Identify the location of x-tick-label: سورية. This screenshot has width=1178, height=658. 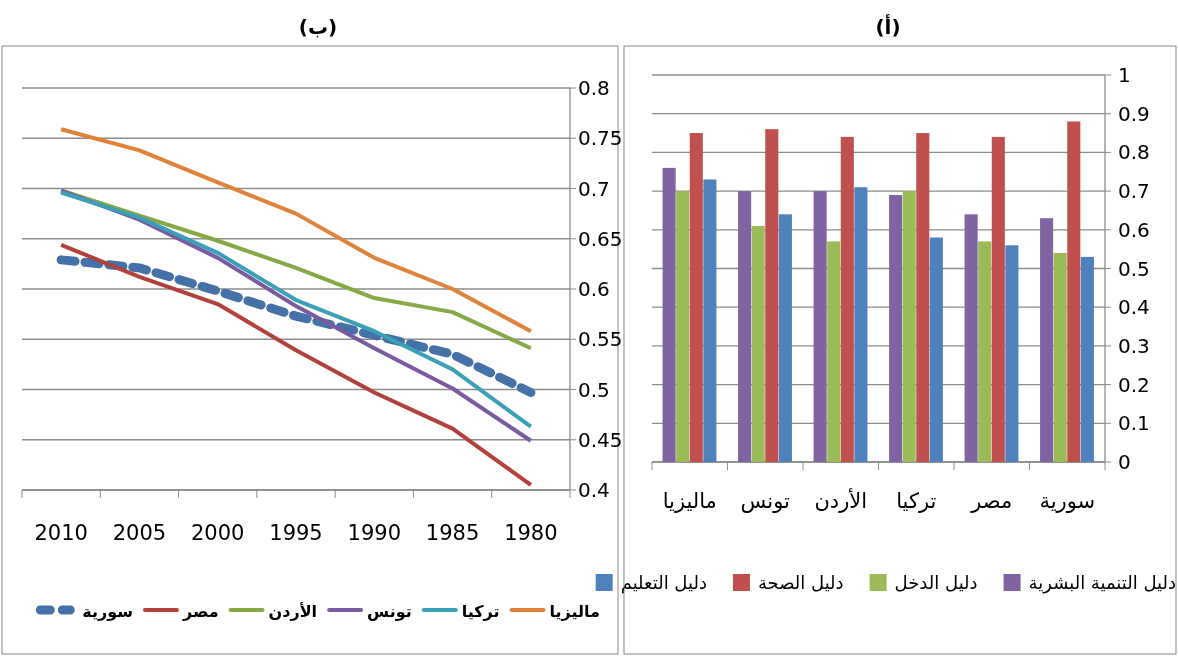
(1067, 501).